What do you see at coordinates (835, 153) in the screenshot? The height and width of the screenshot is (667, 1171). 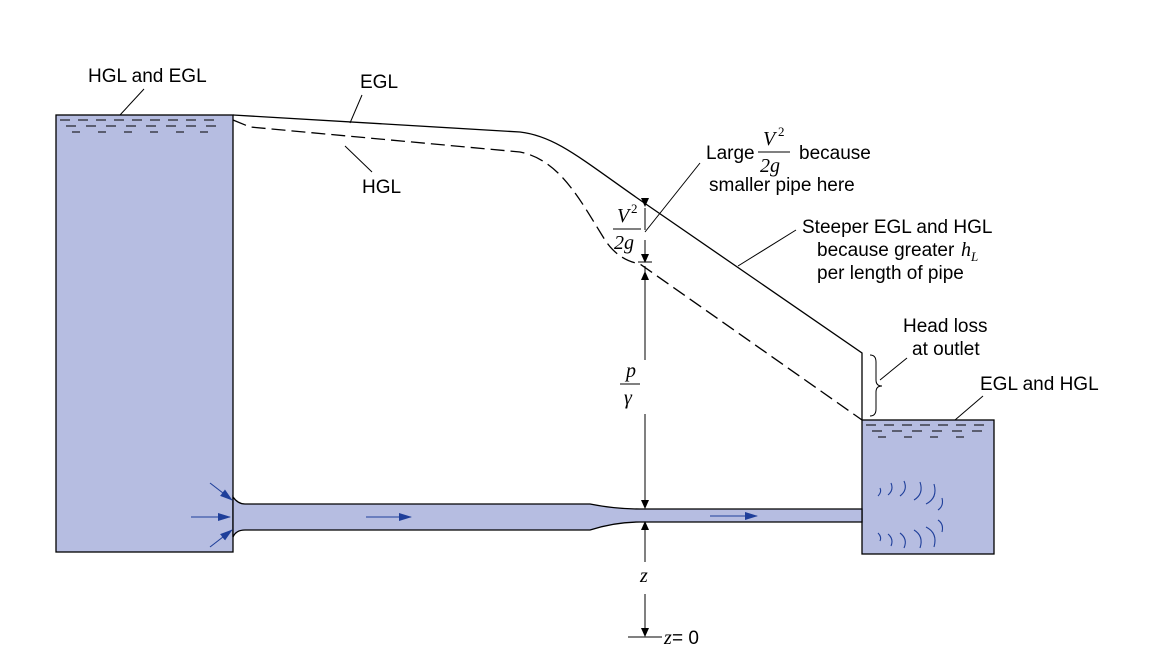 I see `label-because: because` at bounding box center [835, 153].